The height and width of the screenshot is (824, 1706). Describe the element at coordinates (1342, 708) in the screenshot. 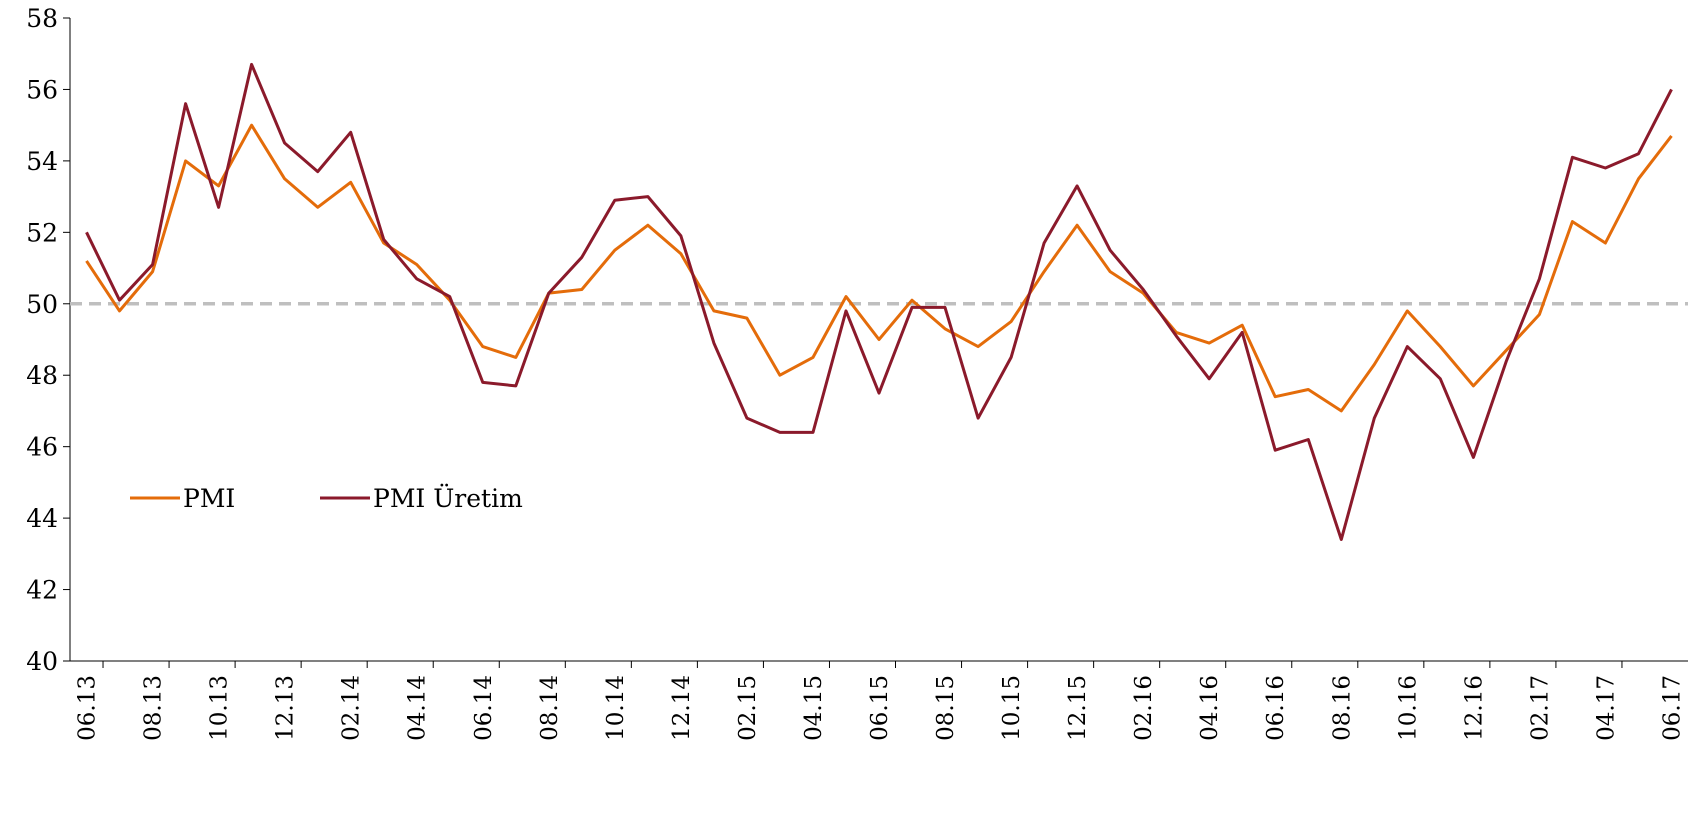

I see `x-tick-label: 08.16` at that location.